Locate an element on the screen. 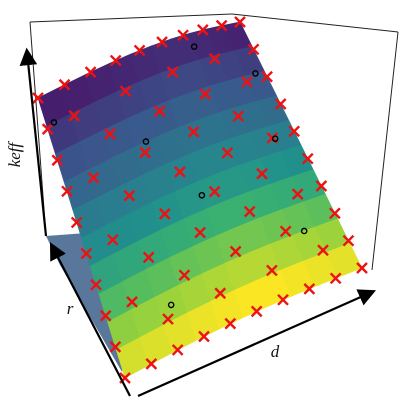  y-axis is located at coordinates (90, 319).